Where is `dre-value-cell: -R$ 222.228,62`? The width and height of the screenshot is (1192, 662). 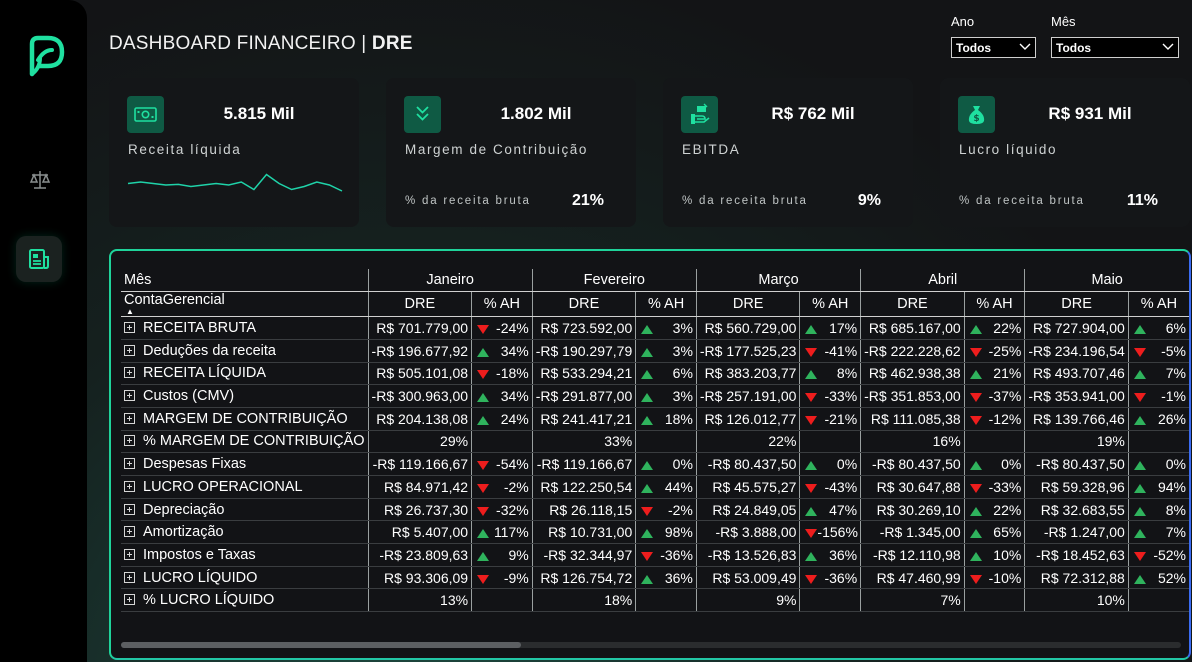
dre-value-cell: -R$ 222.228,62 is located at coordinates (912, 351).